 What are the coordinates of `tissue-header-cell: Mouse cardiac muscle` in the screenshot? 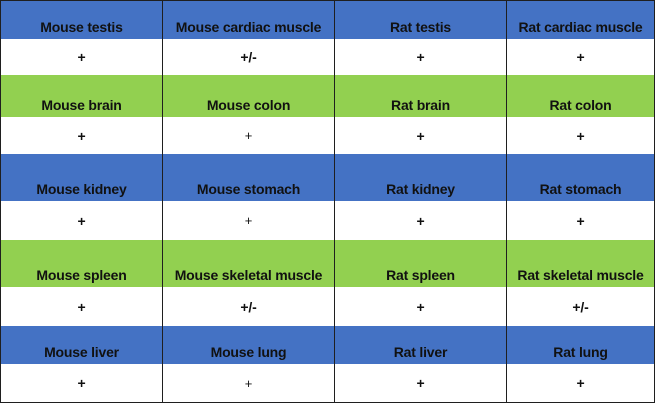 It's located at (249, 20).